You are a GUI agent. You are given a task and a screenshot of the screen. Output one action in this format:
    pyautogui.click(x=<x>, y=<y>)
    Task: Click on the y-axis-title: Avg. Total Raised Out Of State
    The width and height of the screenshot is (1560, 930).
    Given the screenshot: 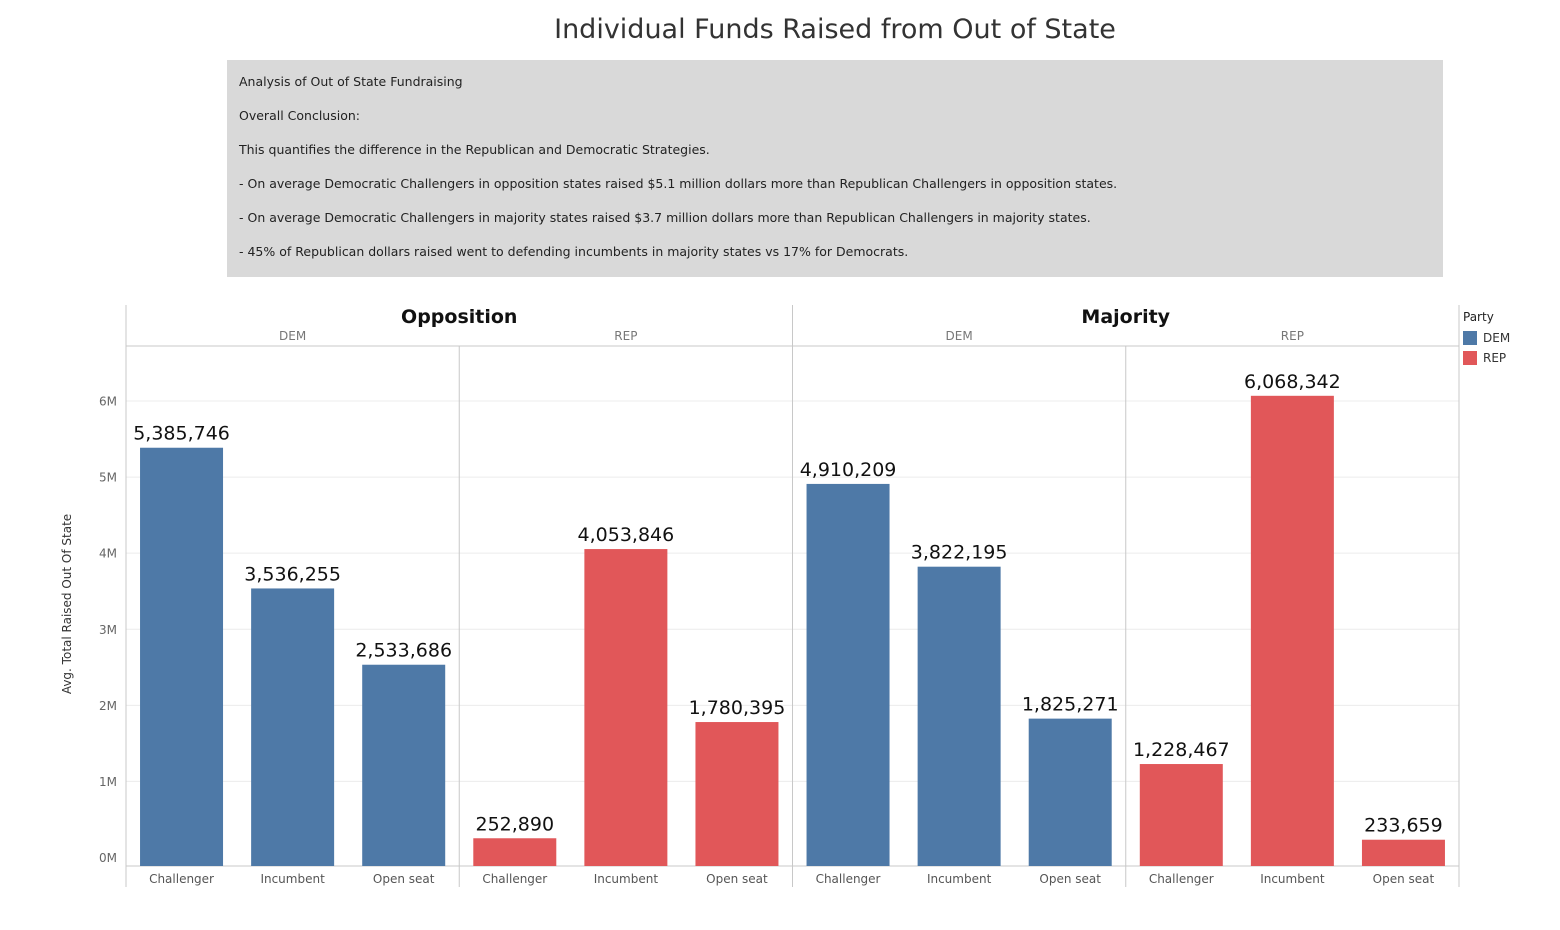 What is the action you would take?
    pyautogui.click(x=67, y=604)
    